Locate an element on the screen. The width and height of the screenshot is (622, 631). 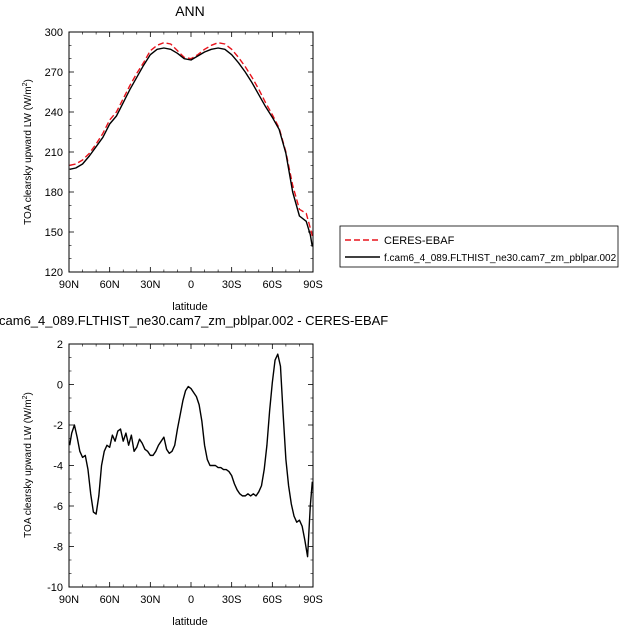
bottom-xtick-label-2: 30N is located at coordinates (150, 600).